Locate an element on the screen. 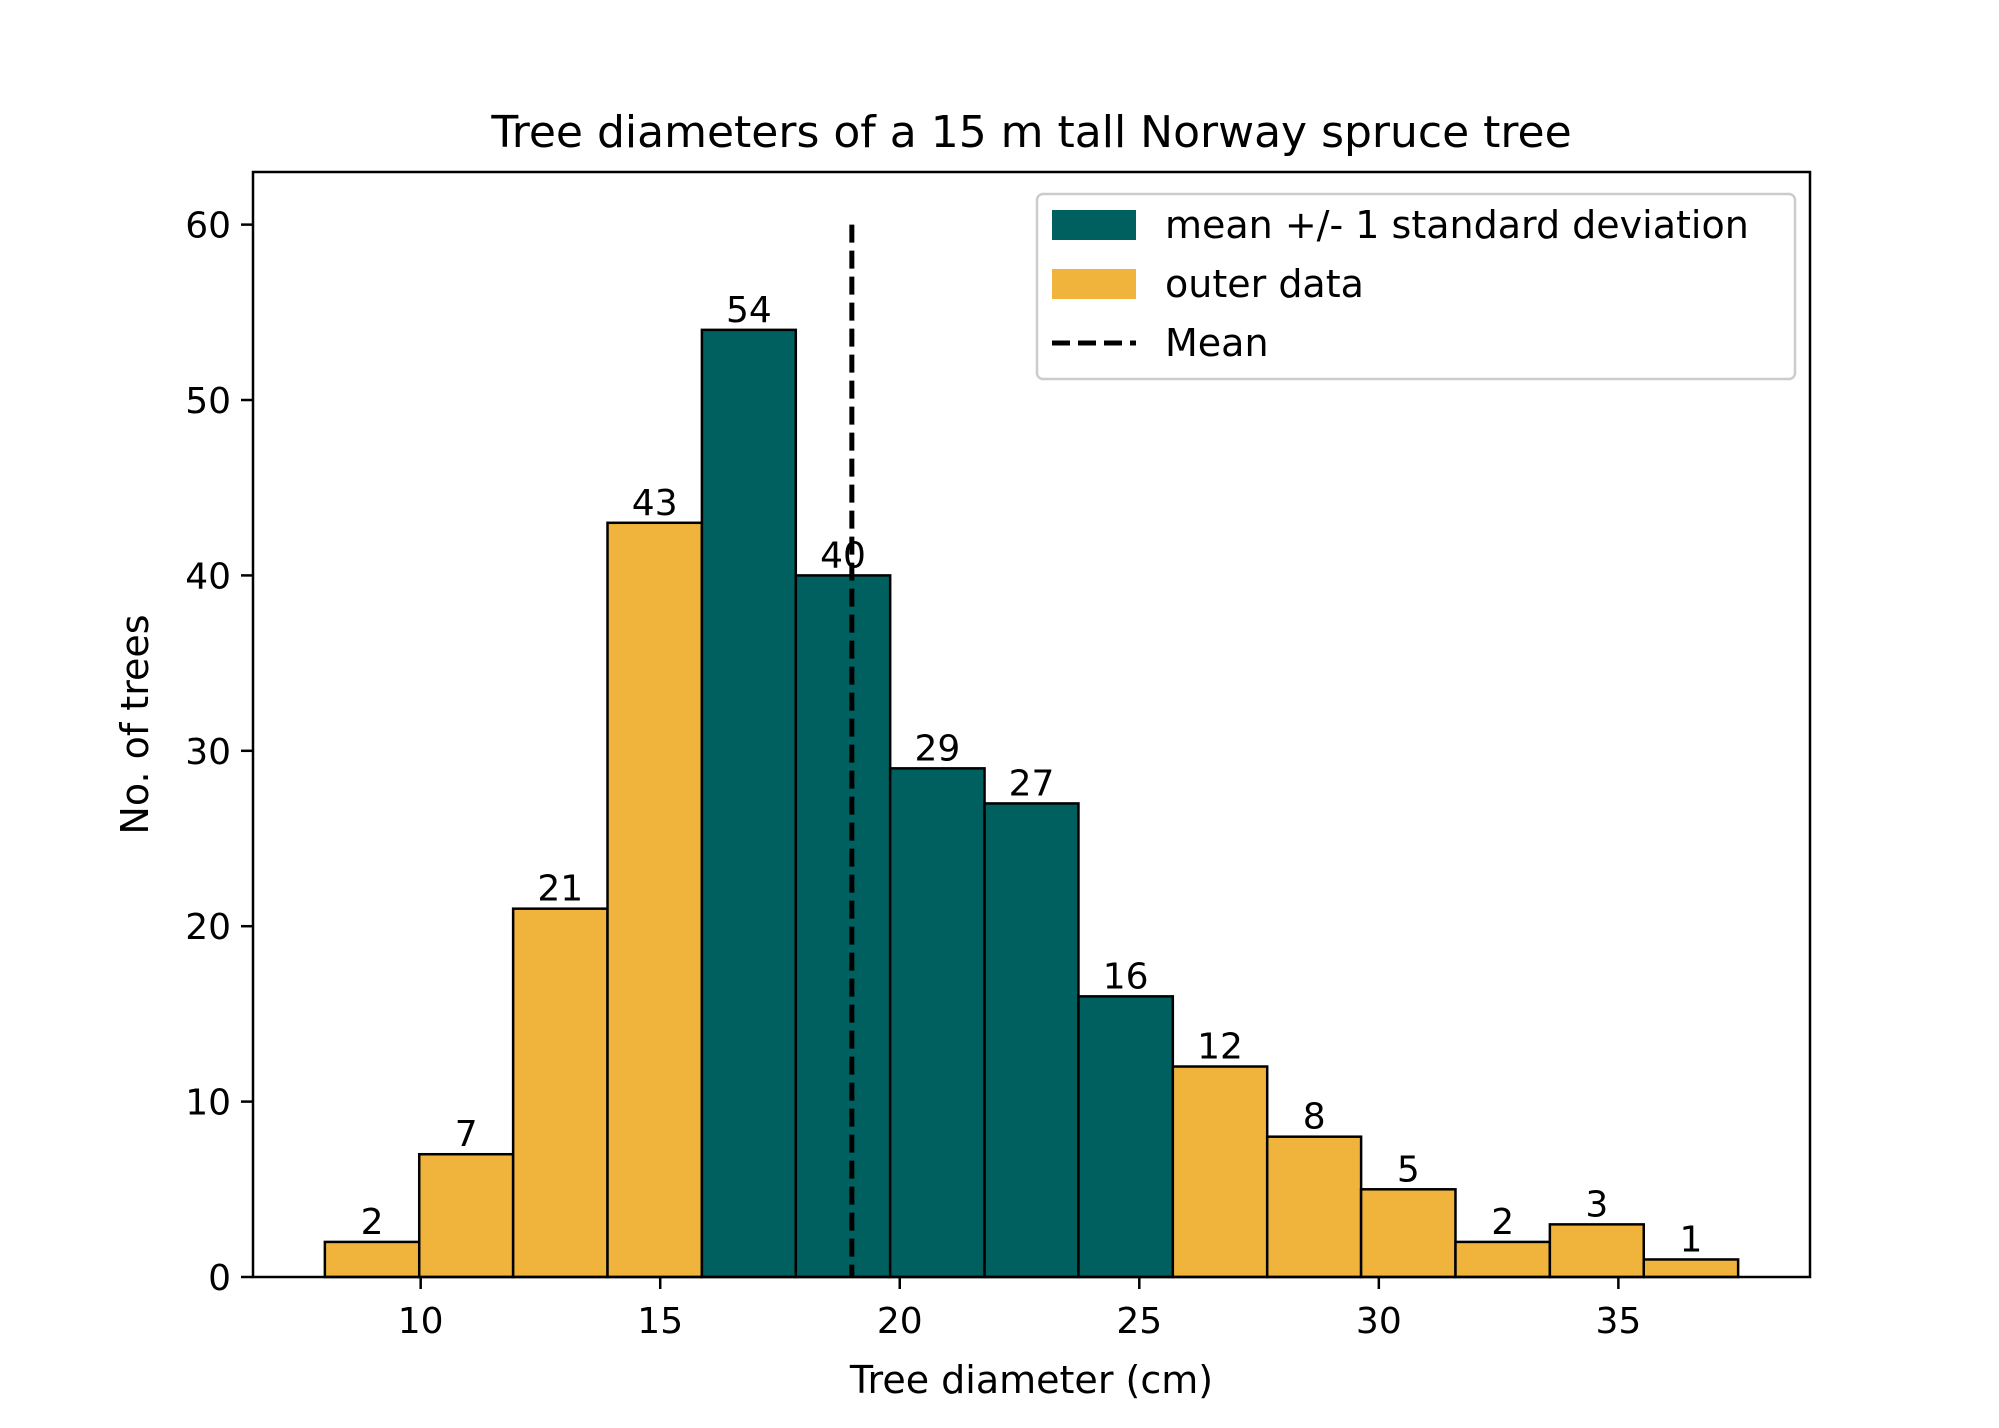 This screenshot has width=1999, height=1428. y-tick-label: 20 is located at coordinates (208, 927).